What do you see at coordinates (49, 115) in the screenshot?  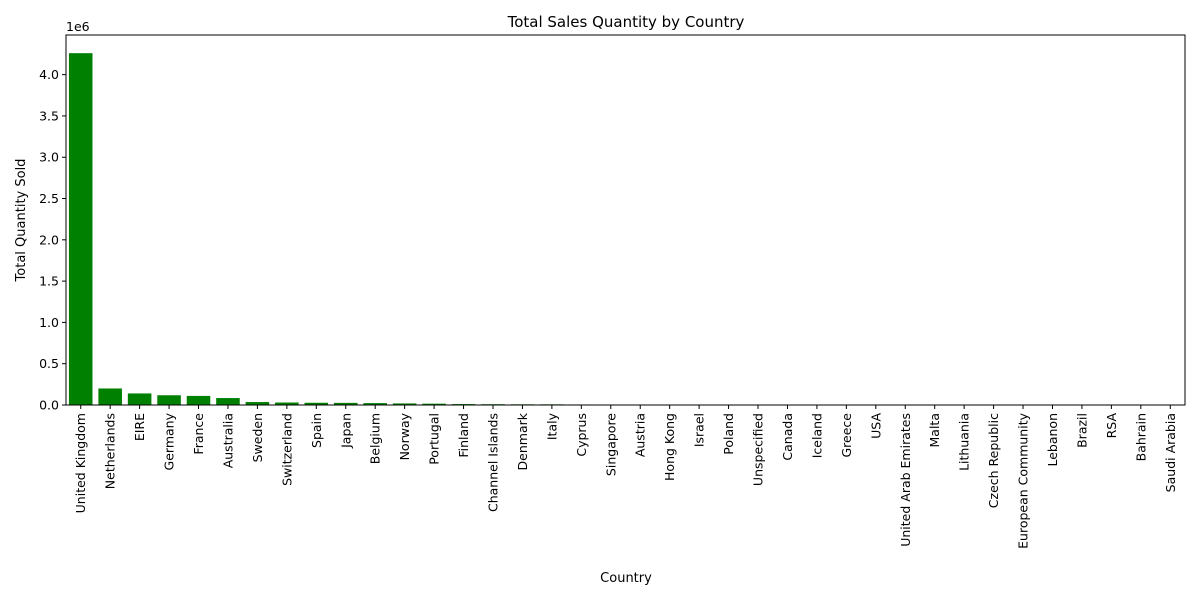 I see `y-tick-label: 3.5` at bounding box center [49, 115].